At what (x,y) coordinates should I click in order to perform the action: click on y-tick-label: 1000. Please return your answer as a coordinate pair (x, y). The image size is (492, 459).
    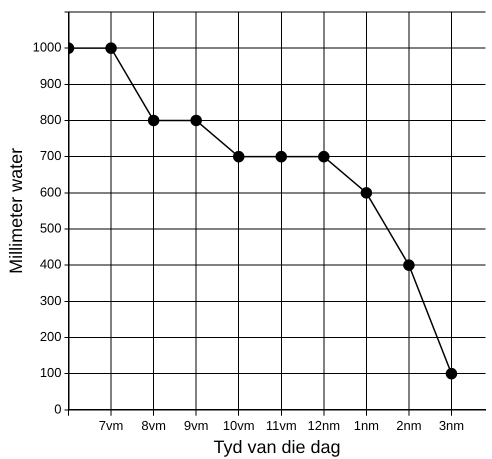
    Looking at the image, I should click on (47, 47).